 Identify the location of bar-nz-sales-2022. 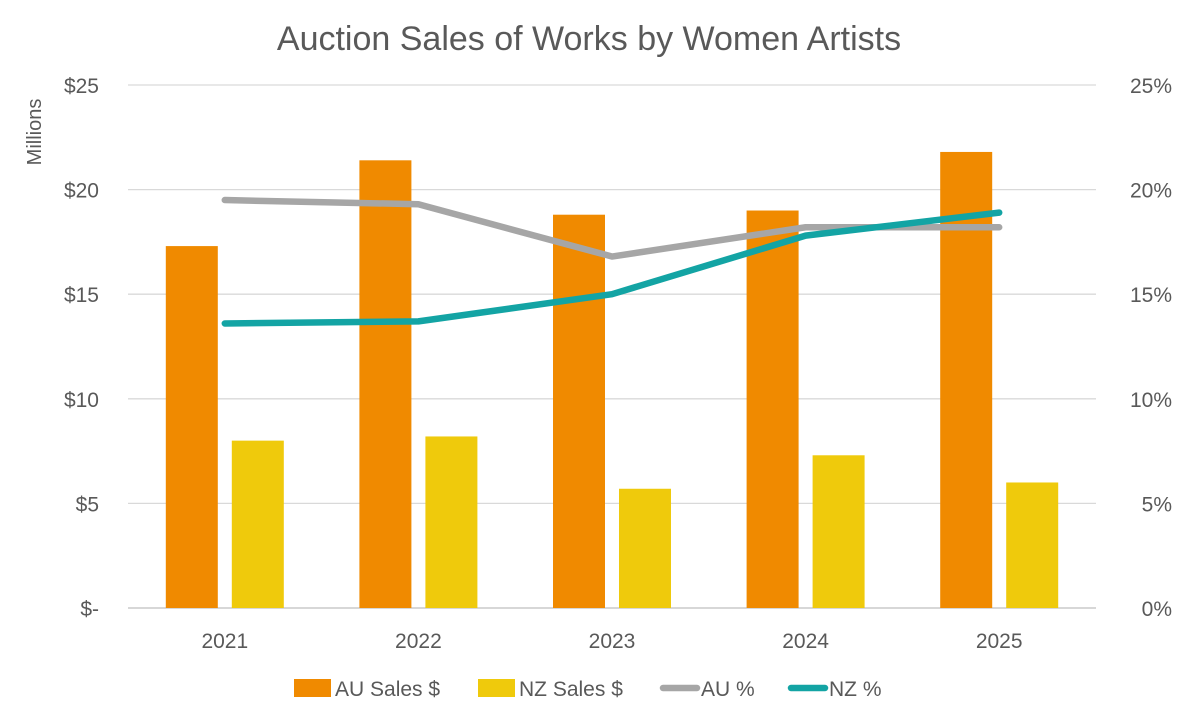
(451, 522).